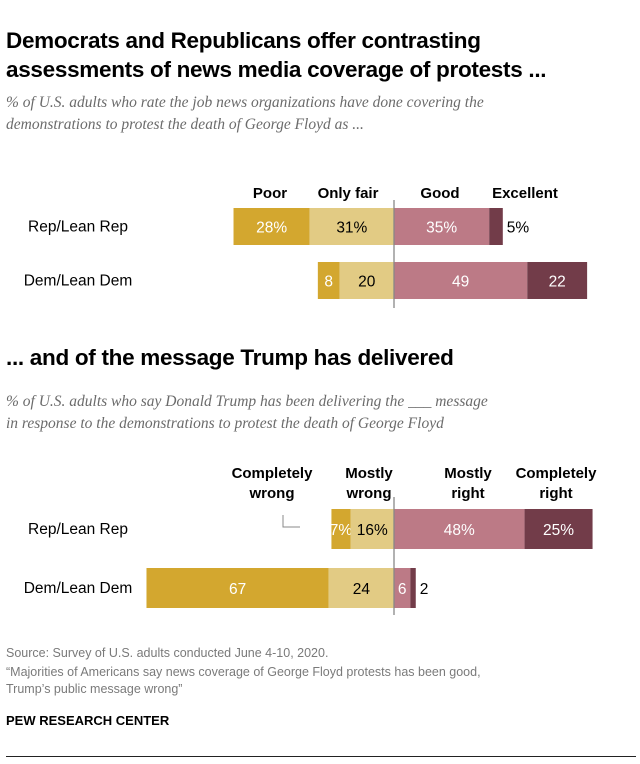 Image resolution: width=640 pixels, height=764 pixels. I want to click on data-label: 48%, so click(459, 530).